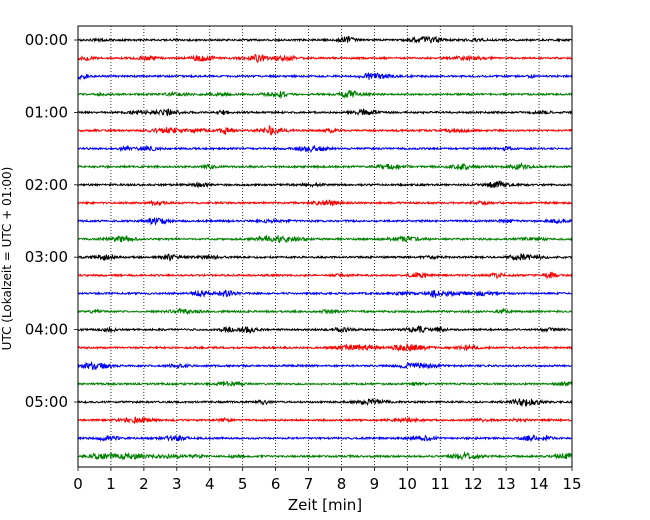  I want to click on y-tick-label-0200: 02:00, so click(46, 185).